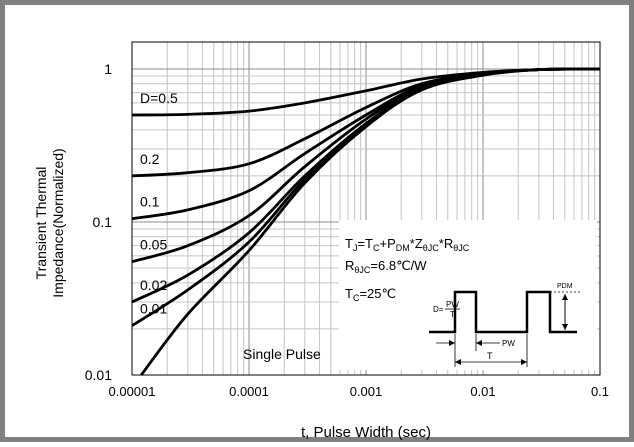 The image size is (634, 447). Describe the element at coordinates (600, 391) in the screenshot. I see `x-tick-label: 0.1` at that location.